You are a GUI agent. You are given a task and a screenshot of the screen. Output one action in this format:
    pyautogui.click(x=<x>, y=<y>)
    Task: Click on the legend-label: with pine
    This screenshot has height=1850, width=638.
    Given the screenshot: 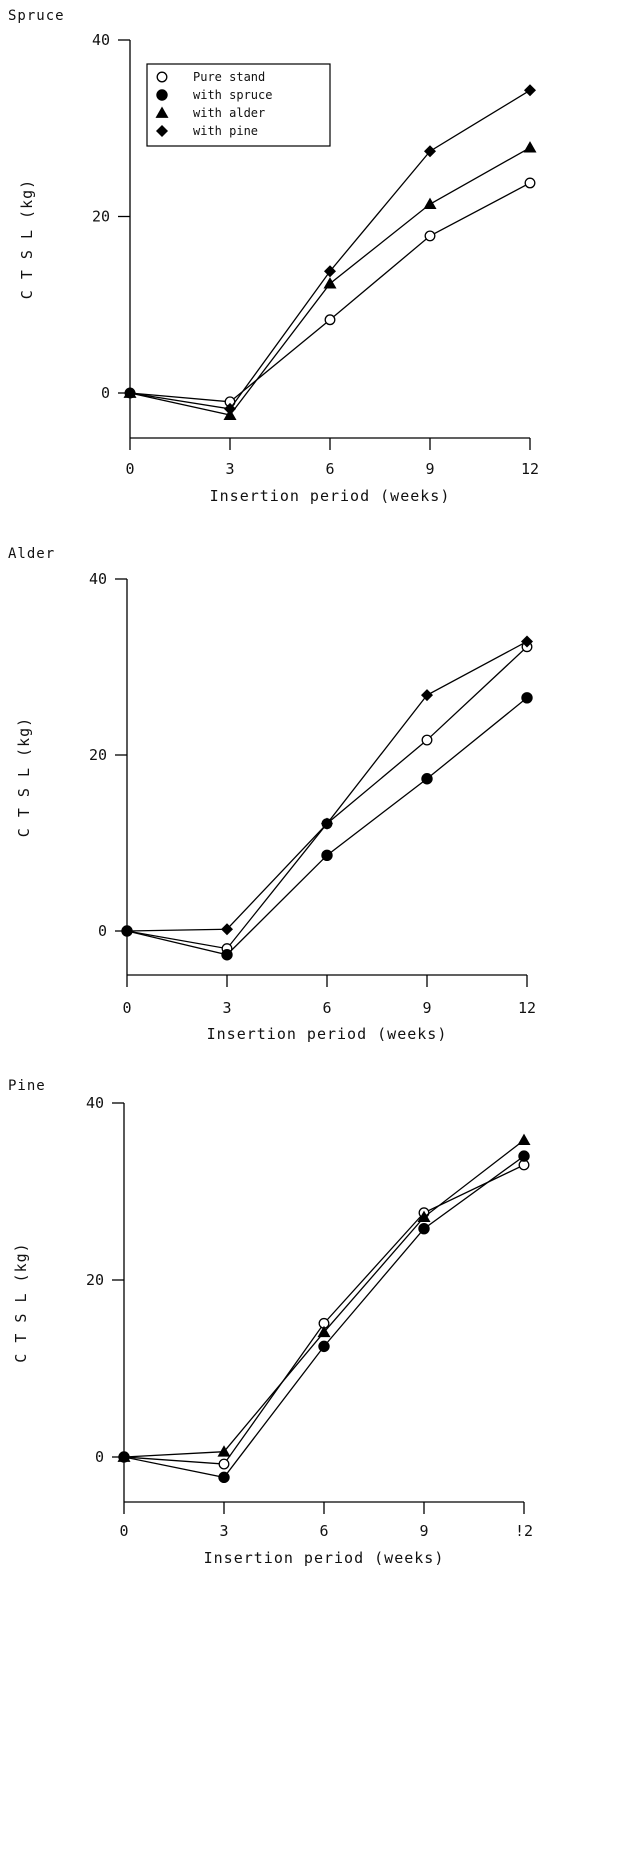 What is the action you would take?
    pyautogui.click(x=225, y=131)
    